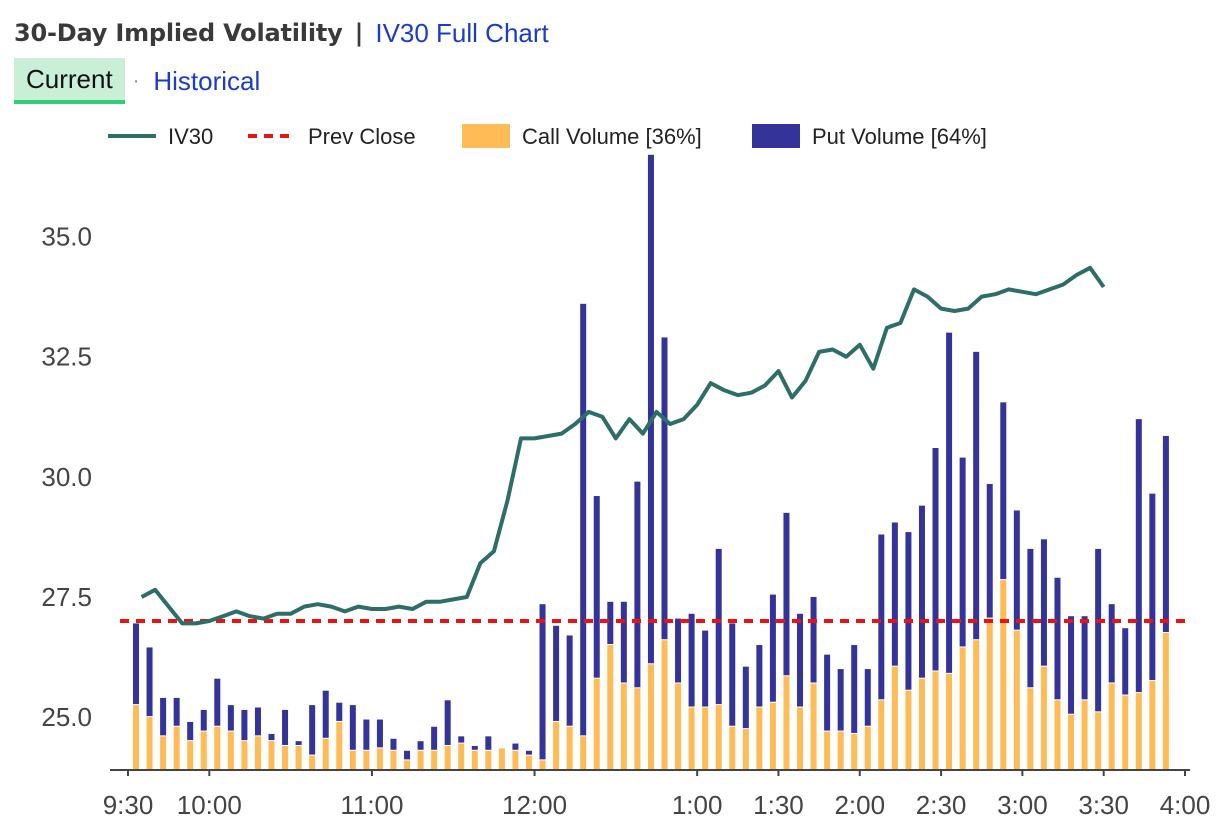 This screenshot has height=834, width=1222. Describe the element at coordinates (69, 81) in the screenshot. I see `tab-current: Current` at that location.